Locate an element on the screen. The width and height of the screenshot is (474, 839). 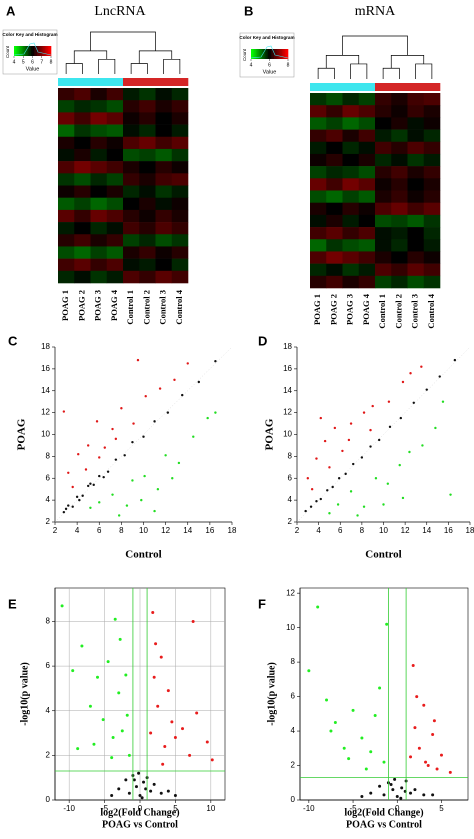
panel-label: F is located at coordinates (262, 603).